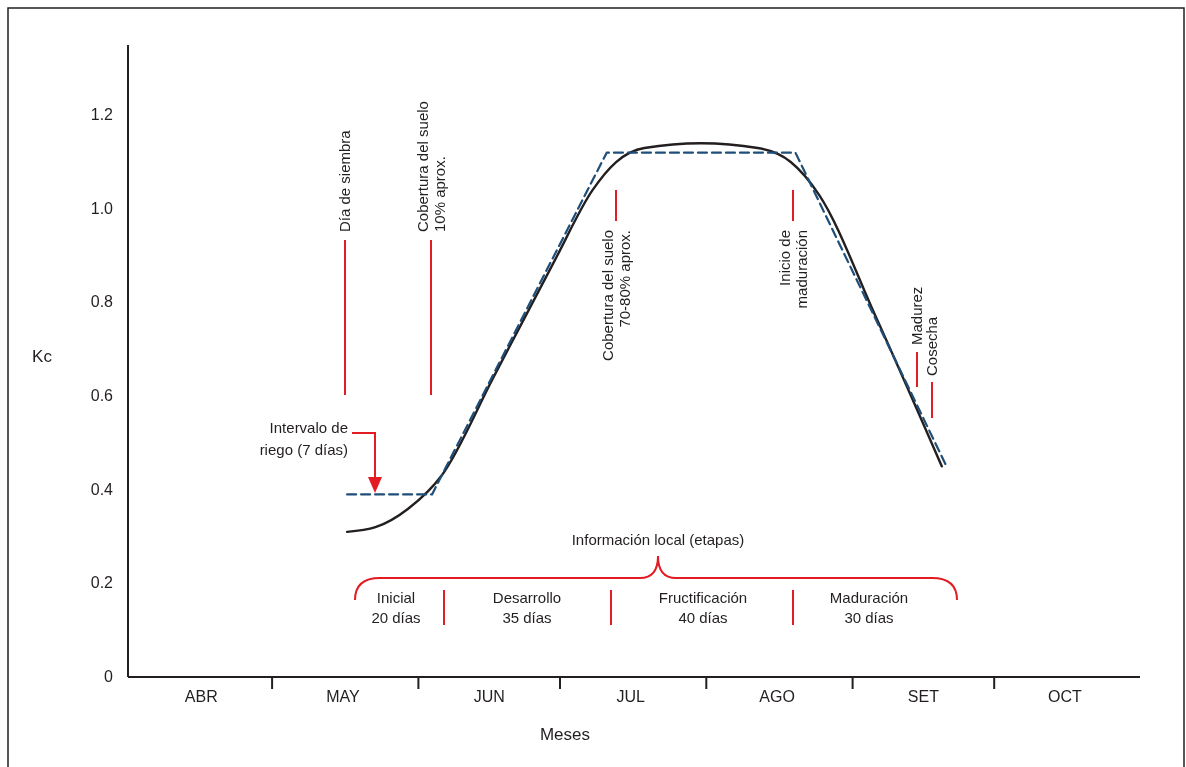 The height and width of the screenshot is (767, 1186). Describe the element at coordinates (792, 269) in the screenshot. I see `annotation: Inicio de maduración` at that location.